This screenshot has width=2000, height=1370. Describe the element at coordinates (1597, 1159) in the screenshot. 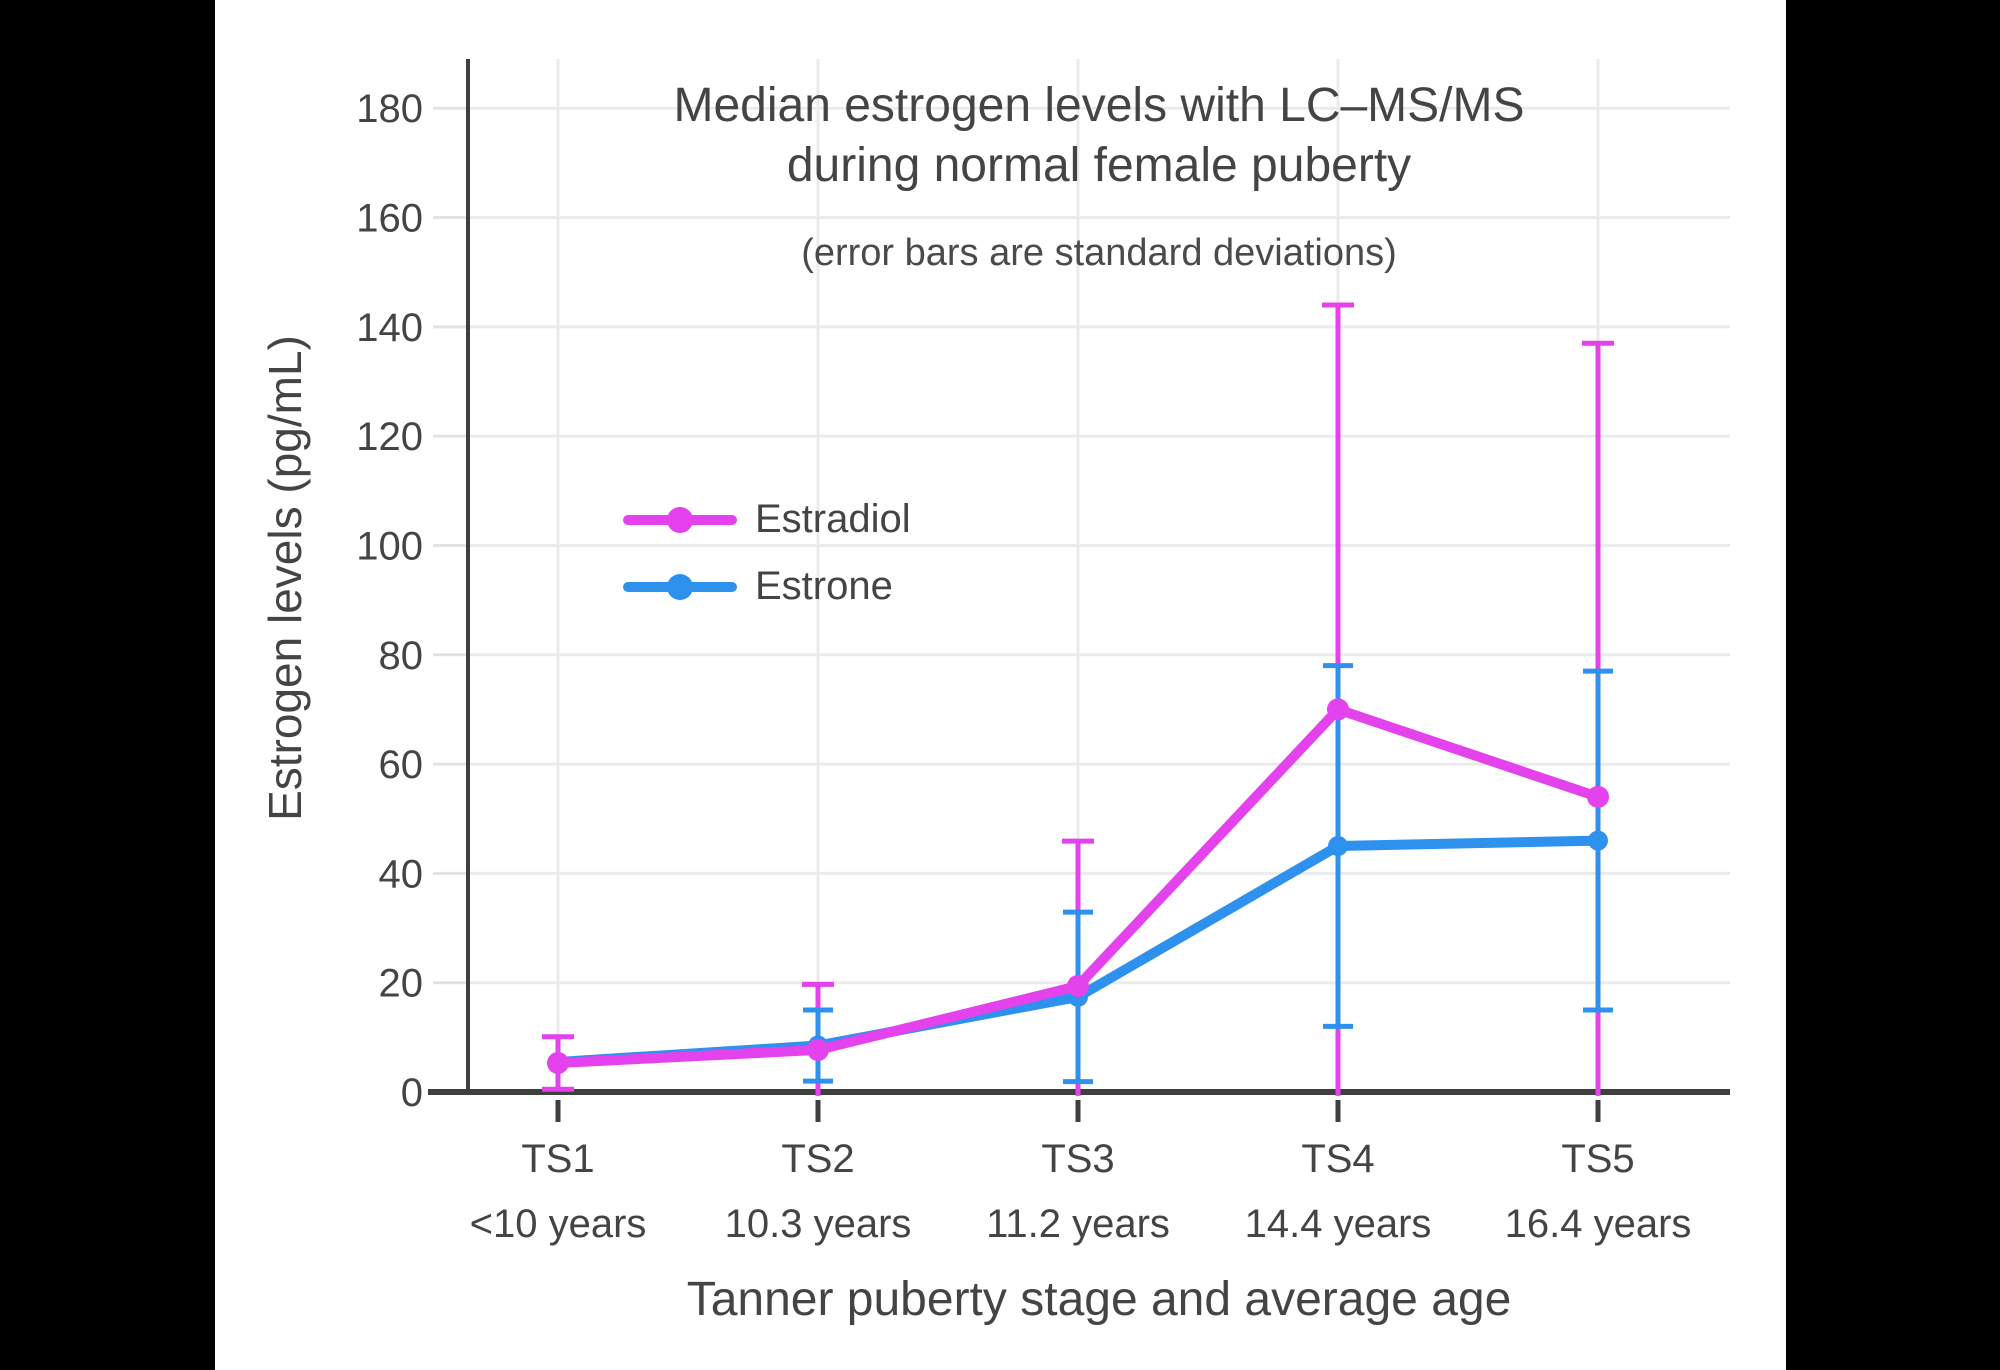

I see `x-tick-label: TS5` at that location.